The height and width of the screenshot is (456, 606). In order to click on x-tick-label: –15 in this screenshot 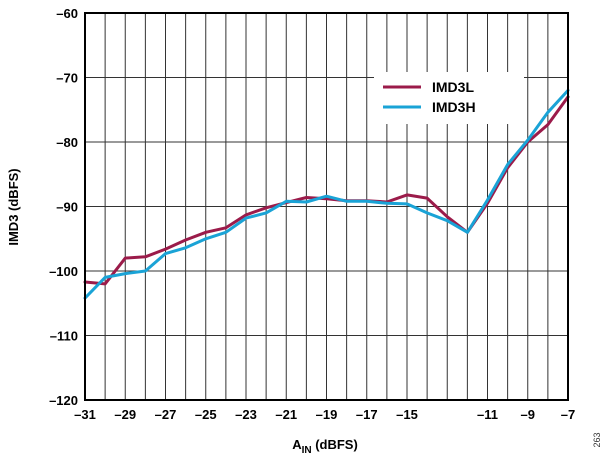, I will do `click(407, 414)`.